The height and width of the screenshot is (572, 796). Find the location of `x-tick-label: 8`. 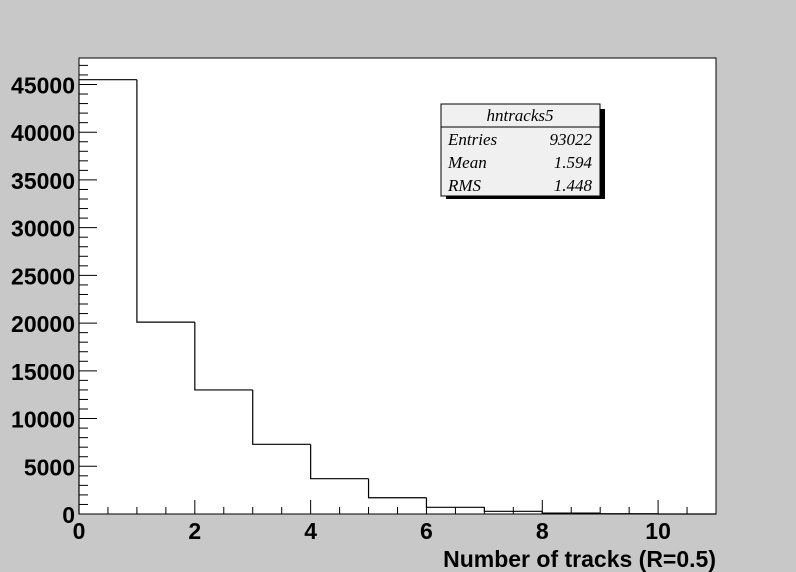

x-tick-label: 8 is located at coordinates (542, 531).